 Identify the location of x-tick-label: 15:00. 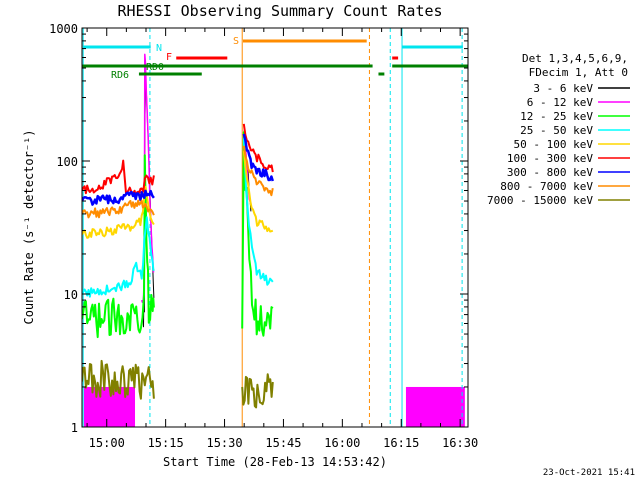
(107, 443).